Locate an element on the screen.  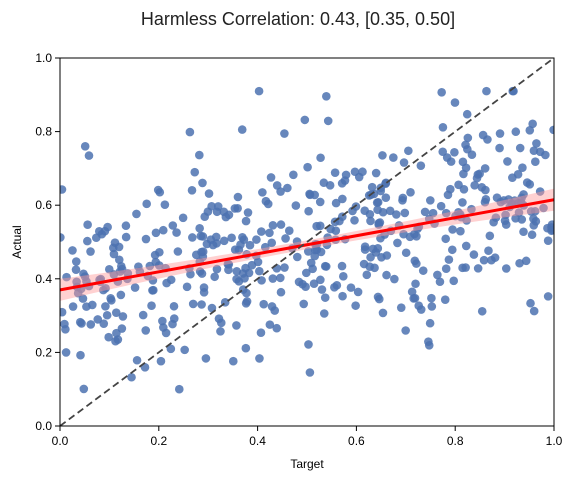
x-tick-label: 0.8 is located at coordinates (455, 441).